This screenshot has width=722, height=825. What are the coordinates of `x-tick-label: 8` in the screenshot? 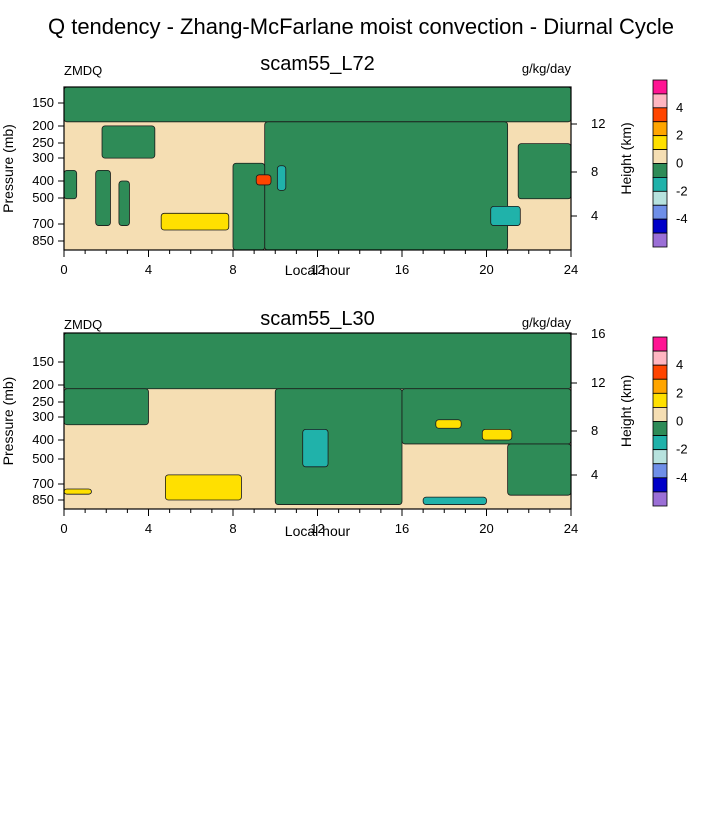 It's located at (232, 528).